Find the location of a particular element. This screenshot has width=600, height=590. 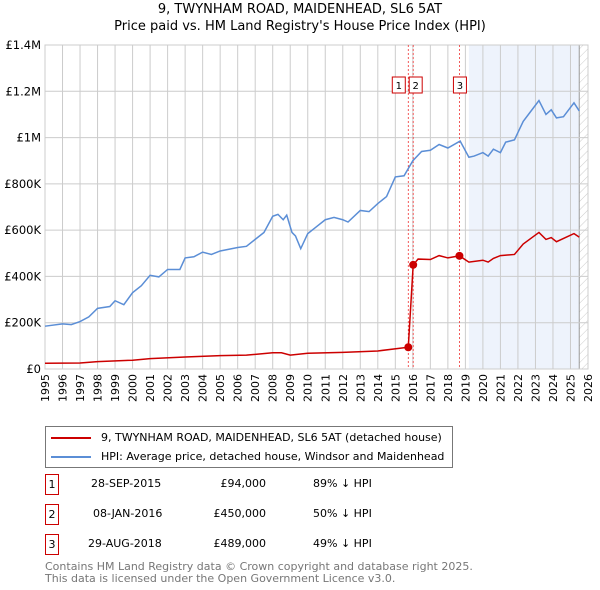

transaction-row: 1 28-SEP-2015 £94,000 89% ↓ HPI is located at coordinates (245, 485).